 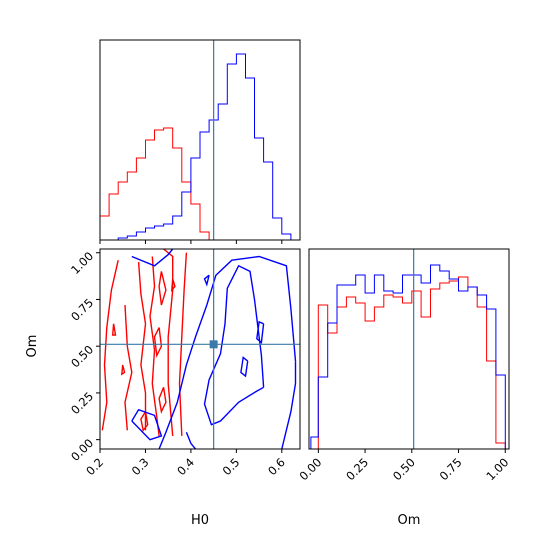 What do you see at coordinates (94, 466) in the screenshot?
I see `h0-tick-label: 0.2` at bounding box center [94, 466].